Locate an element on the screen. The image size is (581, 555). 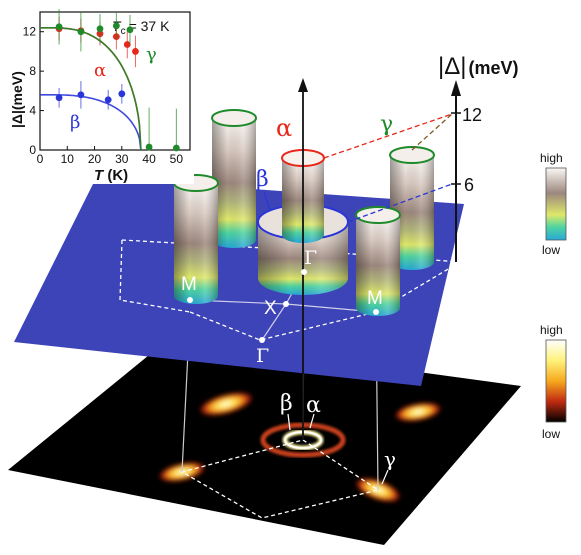
gap-tick-12: 12 is located at coordinates (472, 115).